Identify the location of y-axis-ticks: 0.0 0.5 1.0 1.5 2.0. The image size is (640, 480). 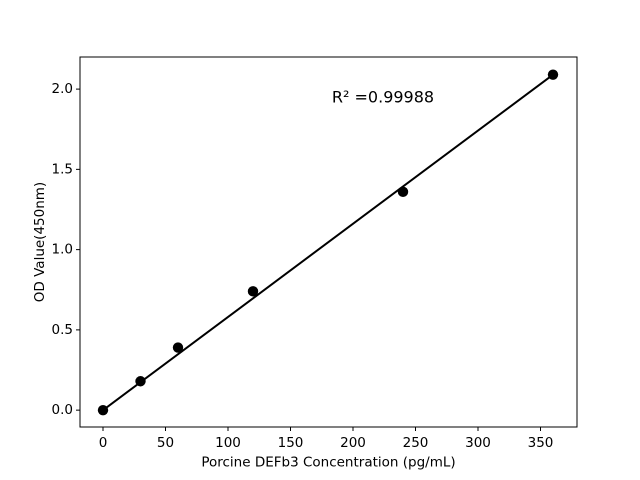
(66, 249).